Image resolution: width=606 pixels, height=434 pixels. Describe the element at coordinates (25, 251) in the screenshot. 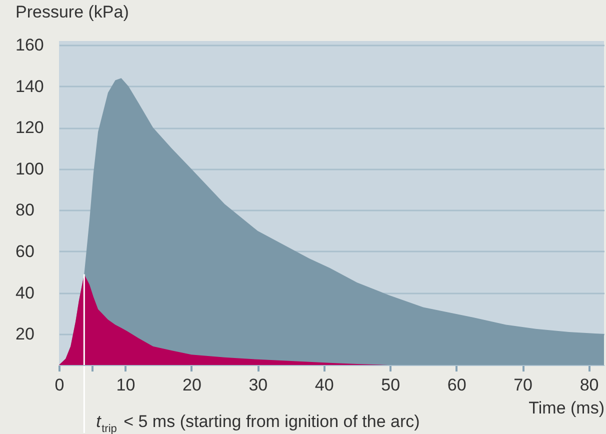

I see `y-tick-label: 60` at that location.